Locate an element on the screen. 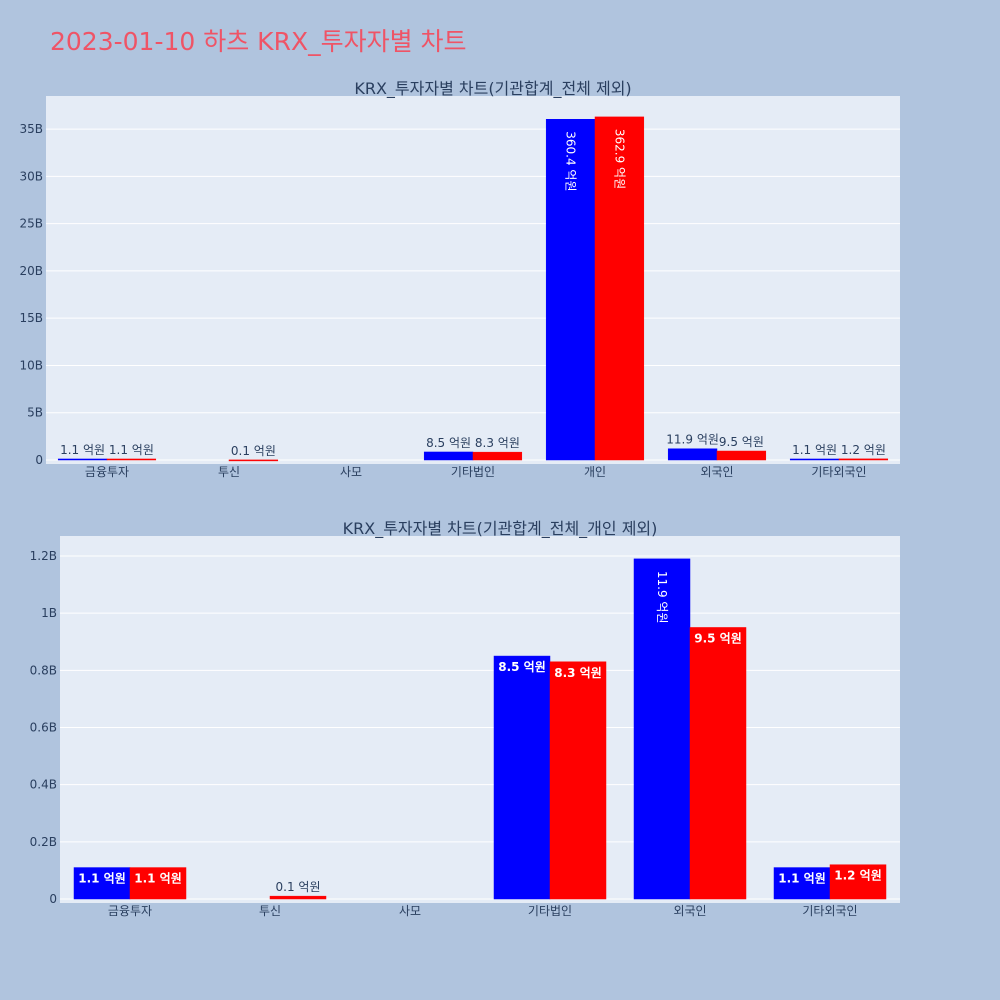 The image size is (1000, 1000). y-tick-label: 25B is located at coordinates (31, 224).